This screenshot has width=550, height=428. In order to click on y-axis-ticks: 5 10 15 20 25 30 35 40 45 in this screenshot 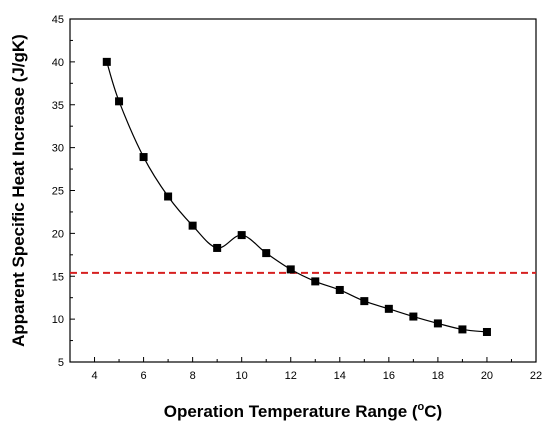, I will do `click(63, 191)`.